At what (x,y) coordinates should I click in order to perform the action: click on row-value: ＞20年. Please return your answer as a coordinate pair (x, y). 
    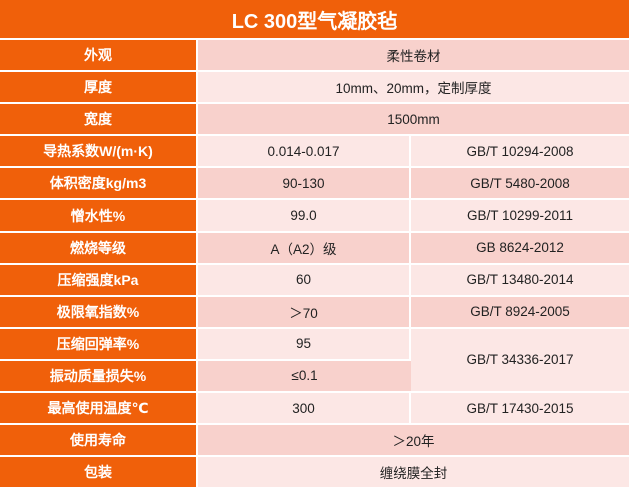
    Looking at the image, I should click on (413, 441).